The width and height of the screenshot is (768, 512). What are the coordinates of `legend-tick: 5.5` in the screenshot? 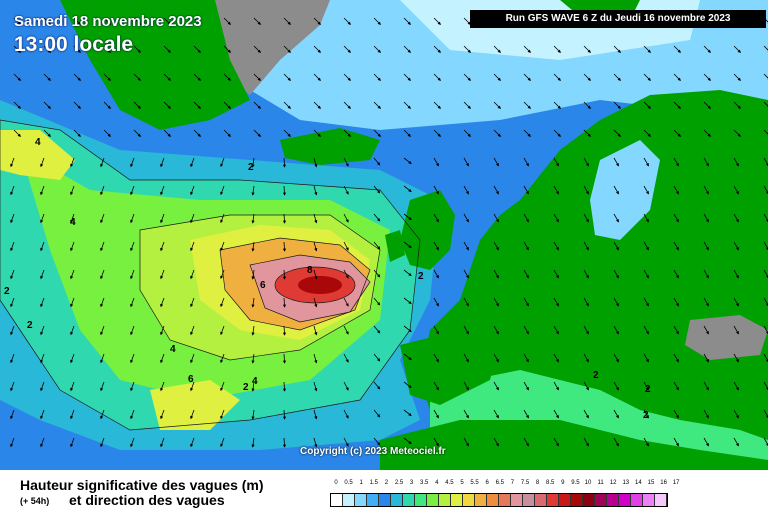 It's located at (474, 483).